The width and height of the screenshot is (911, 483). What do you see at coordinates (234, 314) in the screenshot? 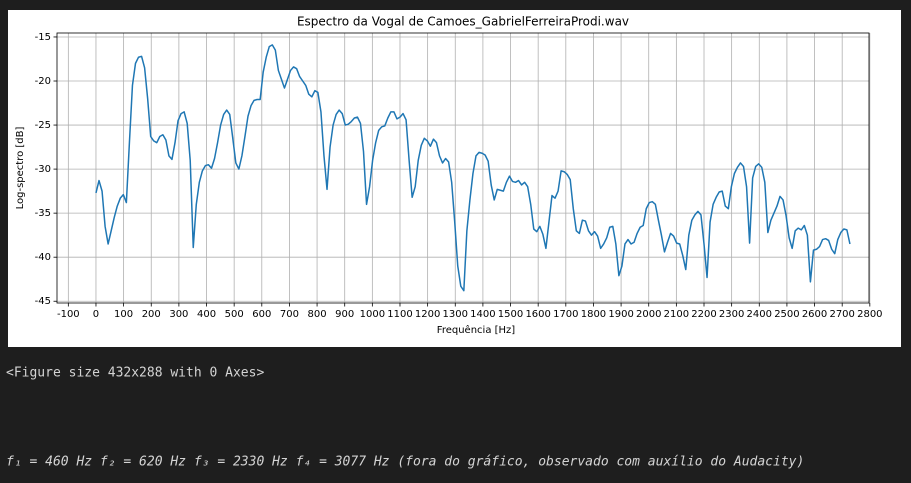
I see `x-tick-label: 500` at bounding box center [234, 314].